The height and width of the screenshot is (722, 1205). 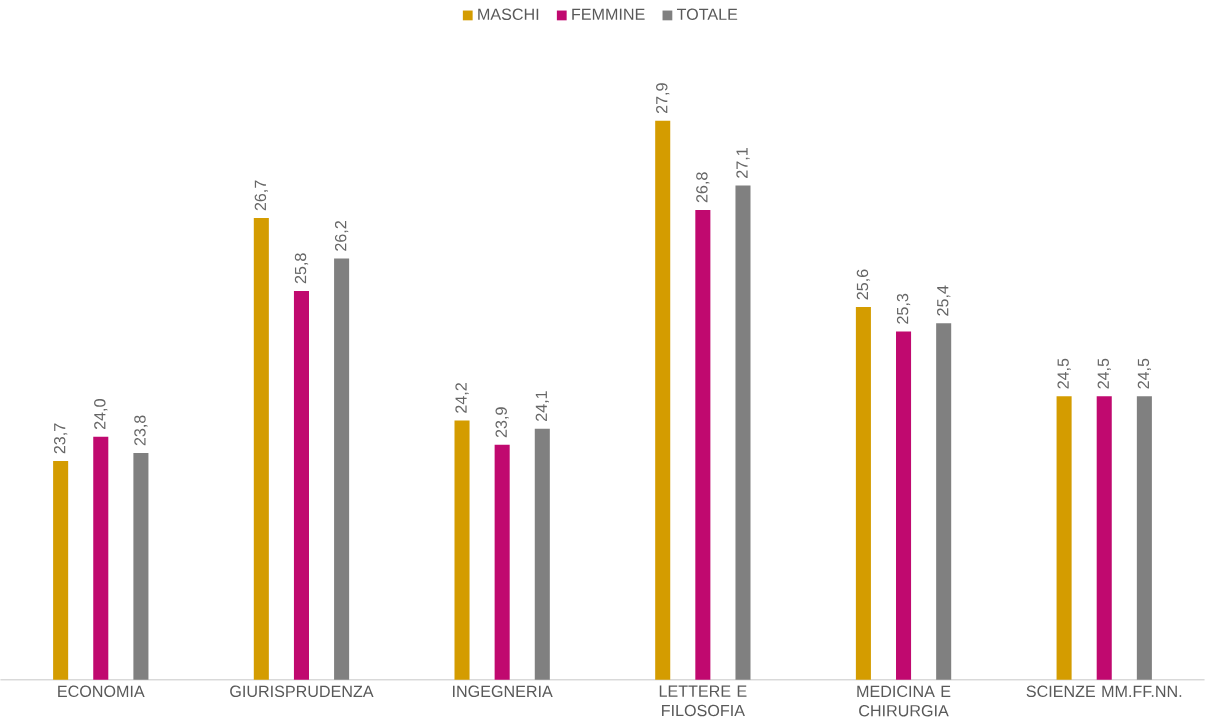 I want to click on x-tick-label: LETTERE E FILOSOFIA, so click(x=703, y=701).